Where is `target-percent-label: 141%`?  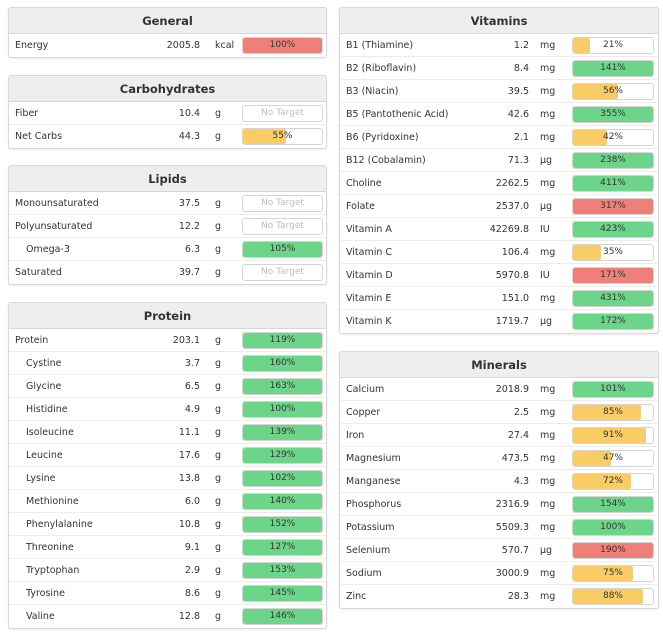 target-percent-label: 141% is located at coordinates (613, 68).